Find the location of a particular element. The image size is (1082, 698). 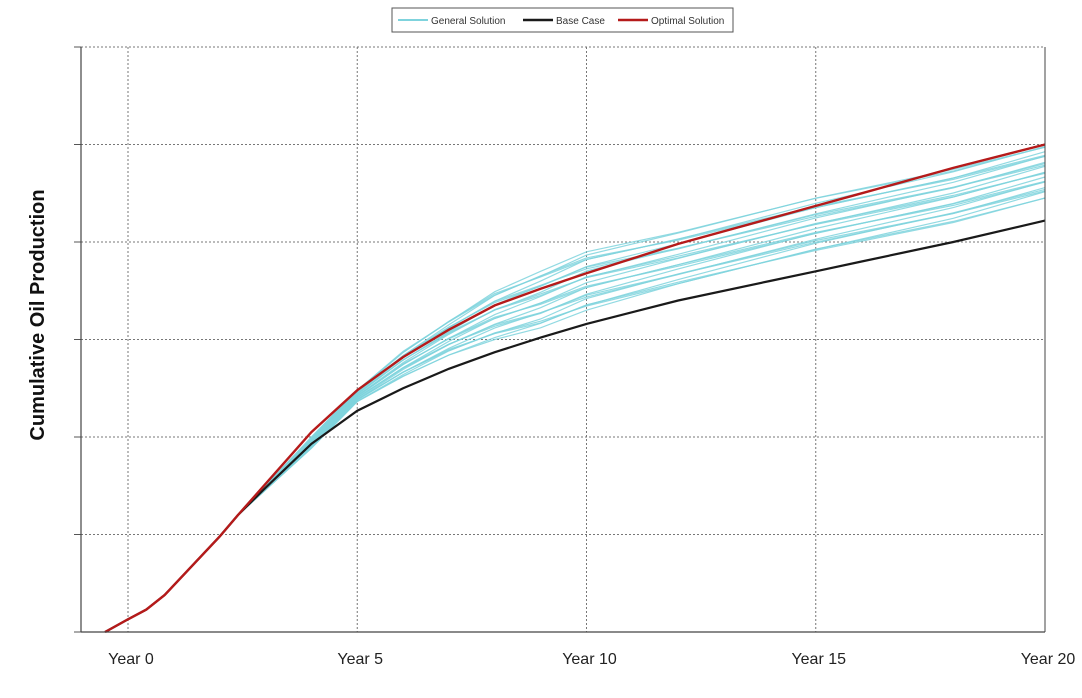

legend-label-optimal-solution: Optimal Solution is located at coordinates (687, 21).